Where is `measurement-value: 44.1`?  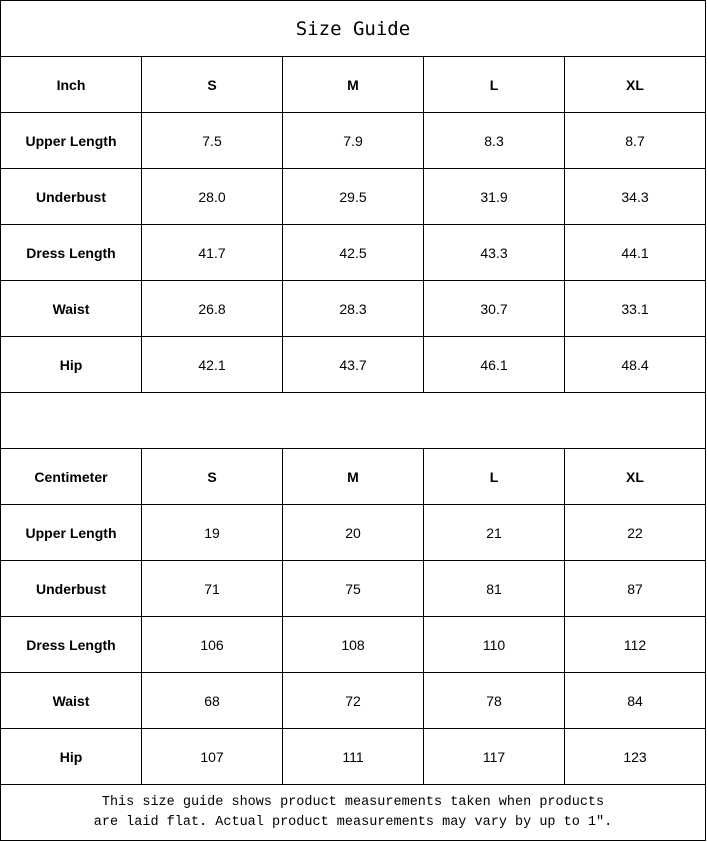 measurement-value: 44.1 is located at coordinates (635, 252).